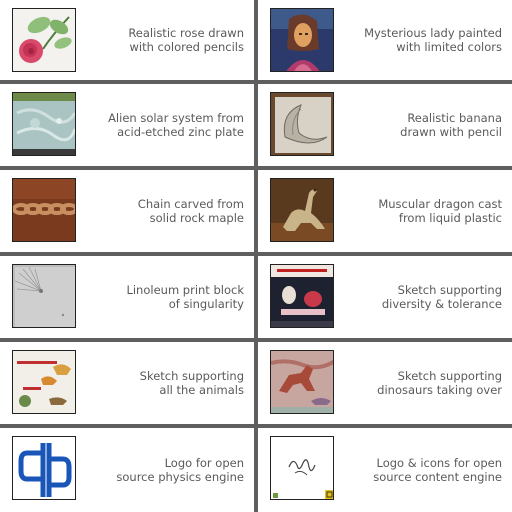  I want to click on lady-painting-thumbnail, so click(302, 40).